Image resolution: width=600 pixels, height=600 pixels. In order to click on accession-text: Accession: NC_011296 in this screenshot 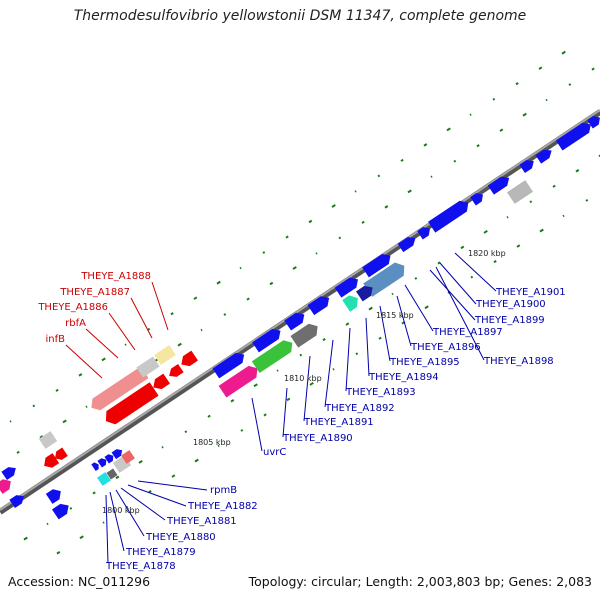, I will do `click(79, 581)`.